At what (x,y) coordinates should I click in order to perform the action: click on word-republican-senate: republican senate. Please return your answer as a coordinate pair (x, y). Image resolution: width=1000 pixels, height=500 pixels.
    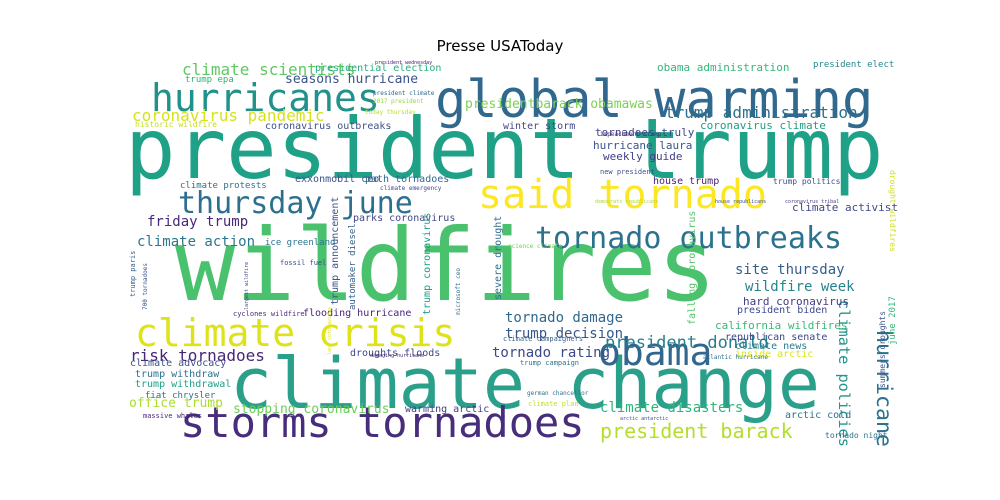
    Looking at the image, I should click on (776, 337).